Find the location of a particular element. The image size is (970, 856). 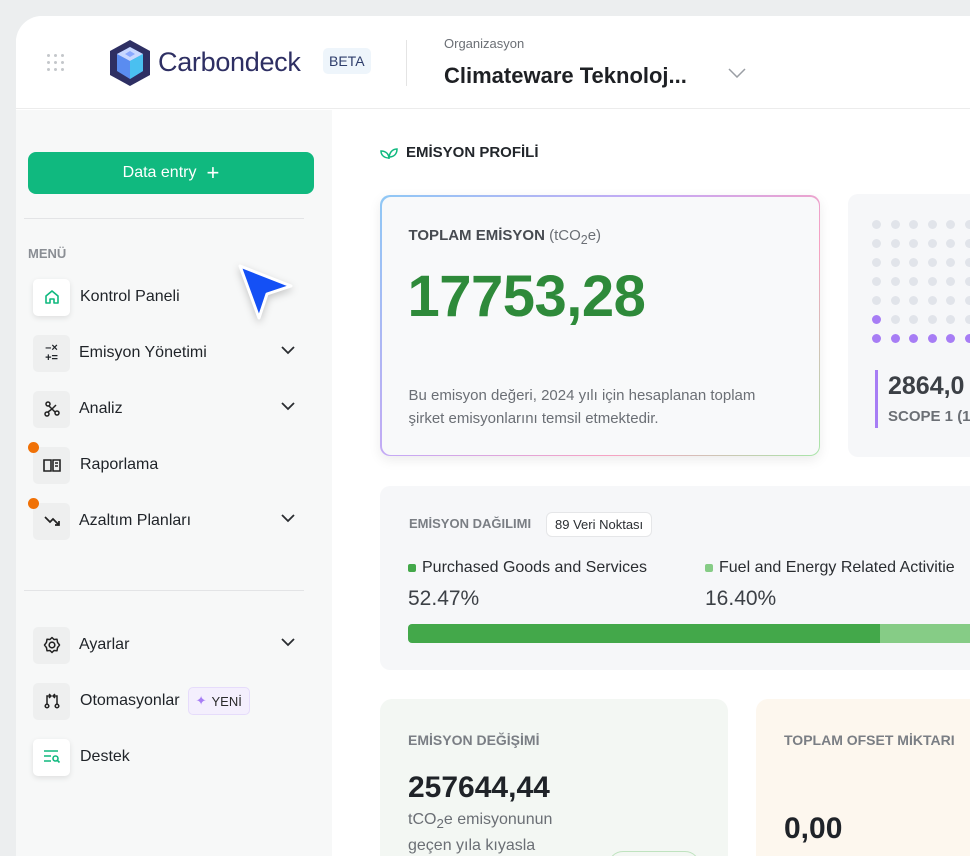

cursor-pointer-icon is located at coordinates (265, 292).